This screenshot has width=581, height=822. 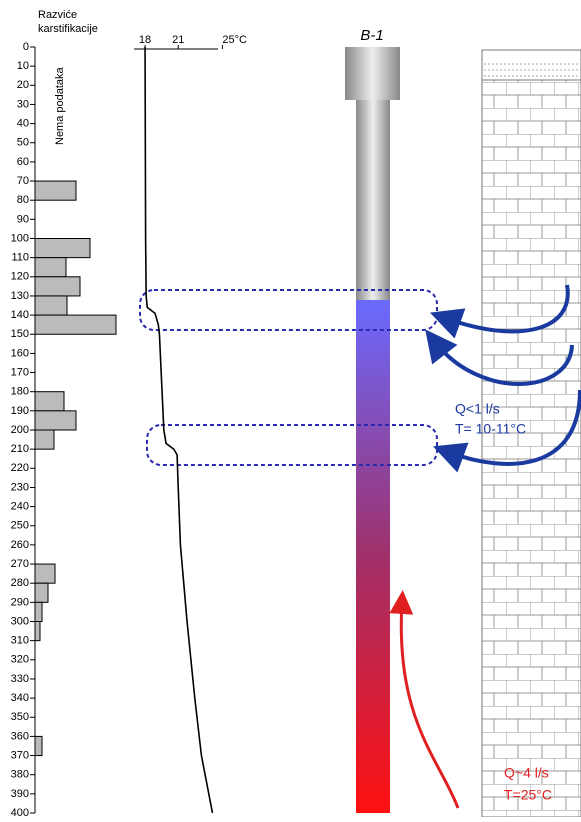 What do you see at coordinates (20, 258) in the screenshot?
I see `y-tick-label: 110` at bounding box center [20, 258].